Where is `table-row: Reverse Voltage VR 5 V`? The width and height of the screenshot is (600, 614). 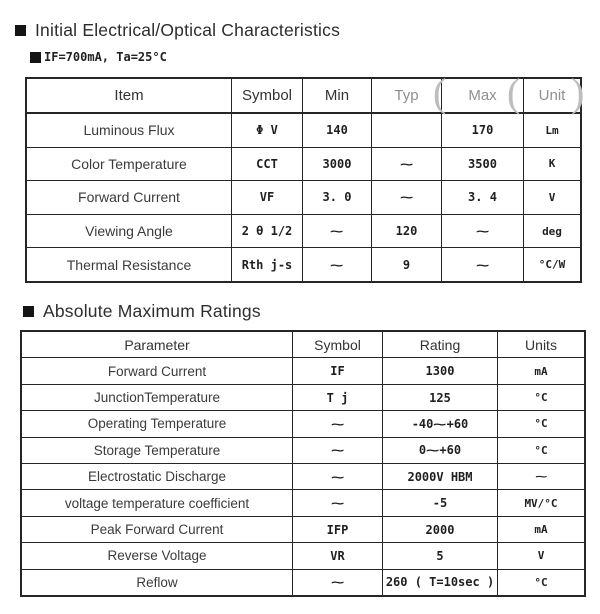
table-row: Reverse Voltage VR 5 V is located at coordinates (303, 556).